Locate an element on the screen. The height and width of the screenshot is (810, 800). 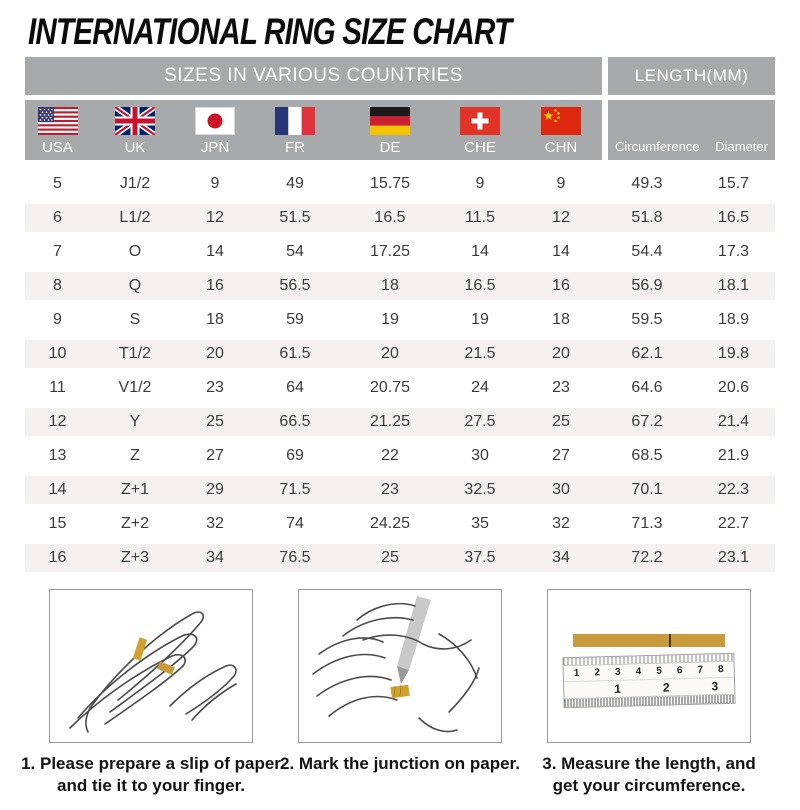
cell-chn: 23 is located at coordinates (561, 387).